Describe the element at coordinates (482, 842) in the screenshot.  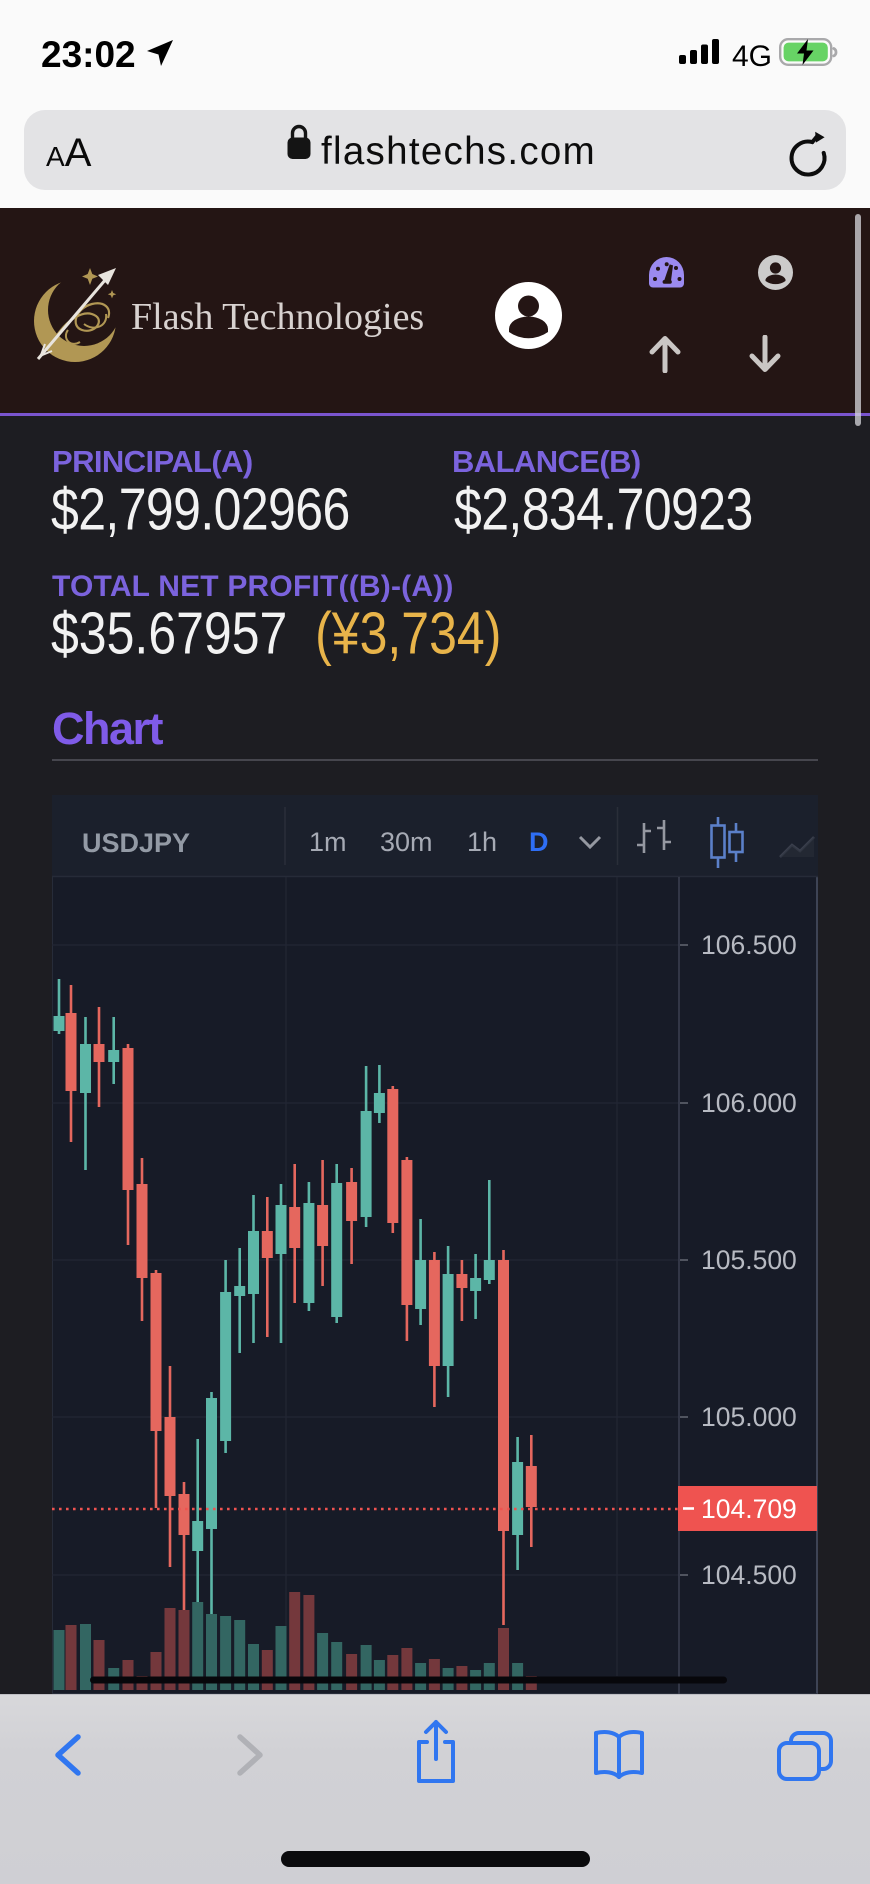
I see `svg-text: 1h` at that location.